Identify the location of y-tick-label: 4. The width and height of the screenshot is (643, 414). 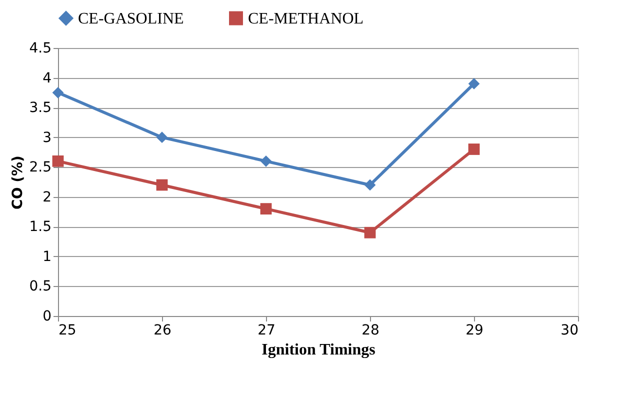
(47, 78).